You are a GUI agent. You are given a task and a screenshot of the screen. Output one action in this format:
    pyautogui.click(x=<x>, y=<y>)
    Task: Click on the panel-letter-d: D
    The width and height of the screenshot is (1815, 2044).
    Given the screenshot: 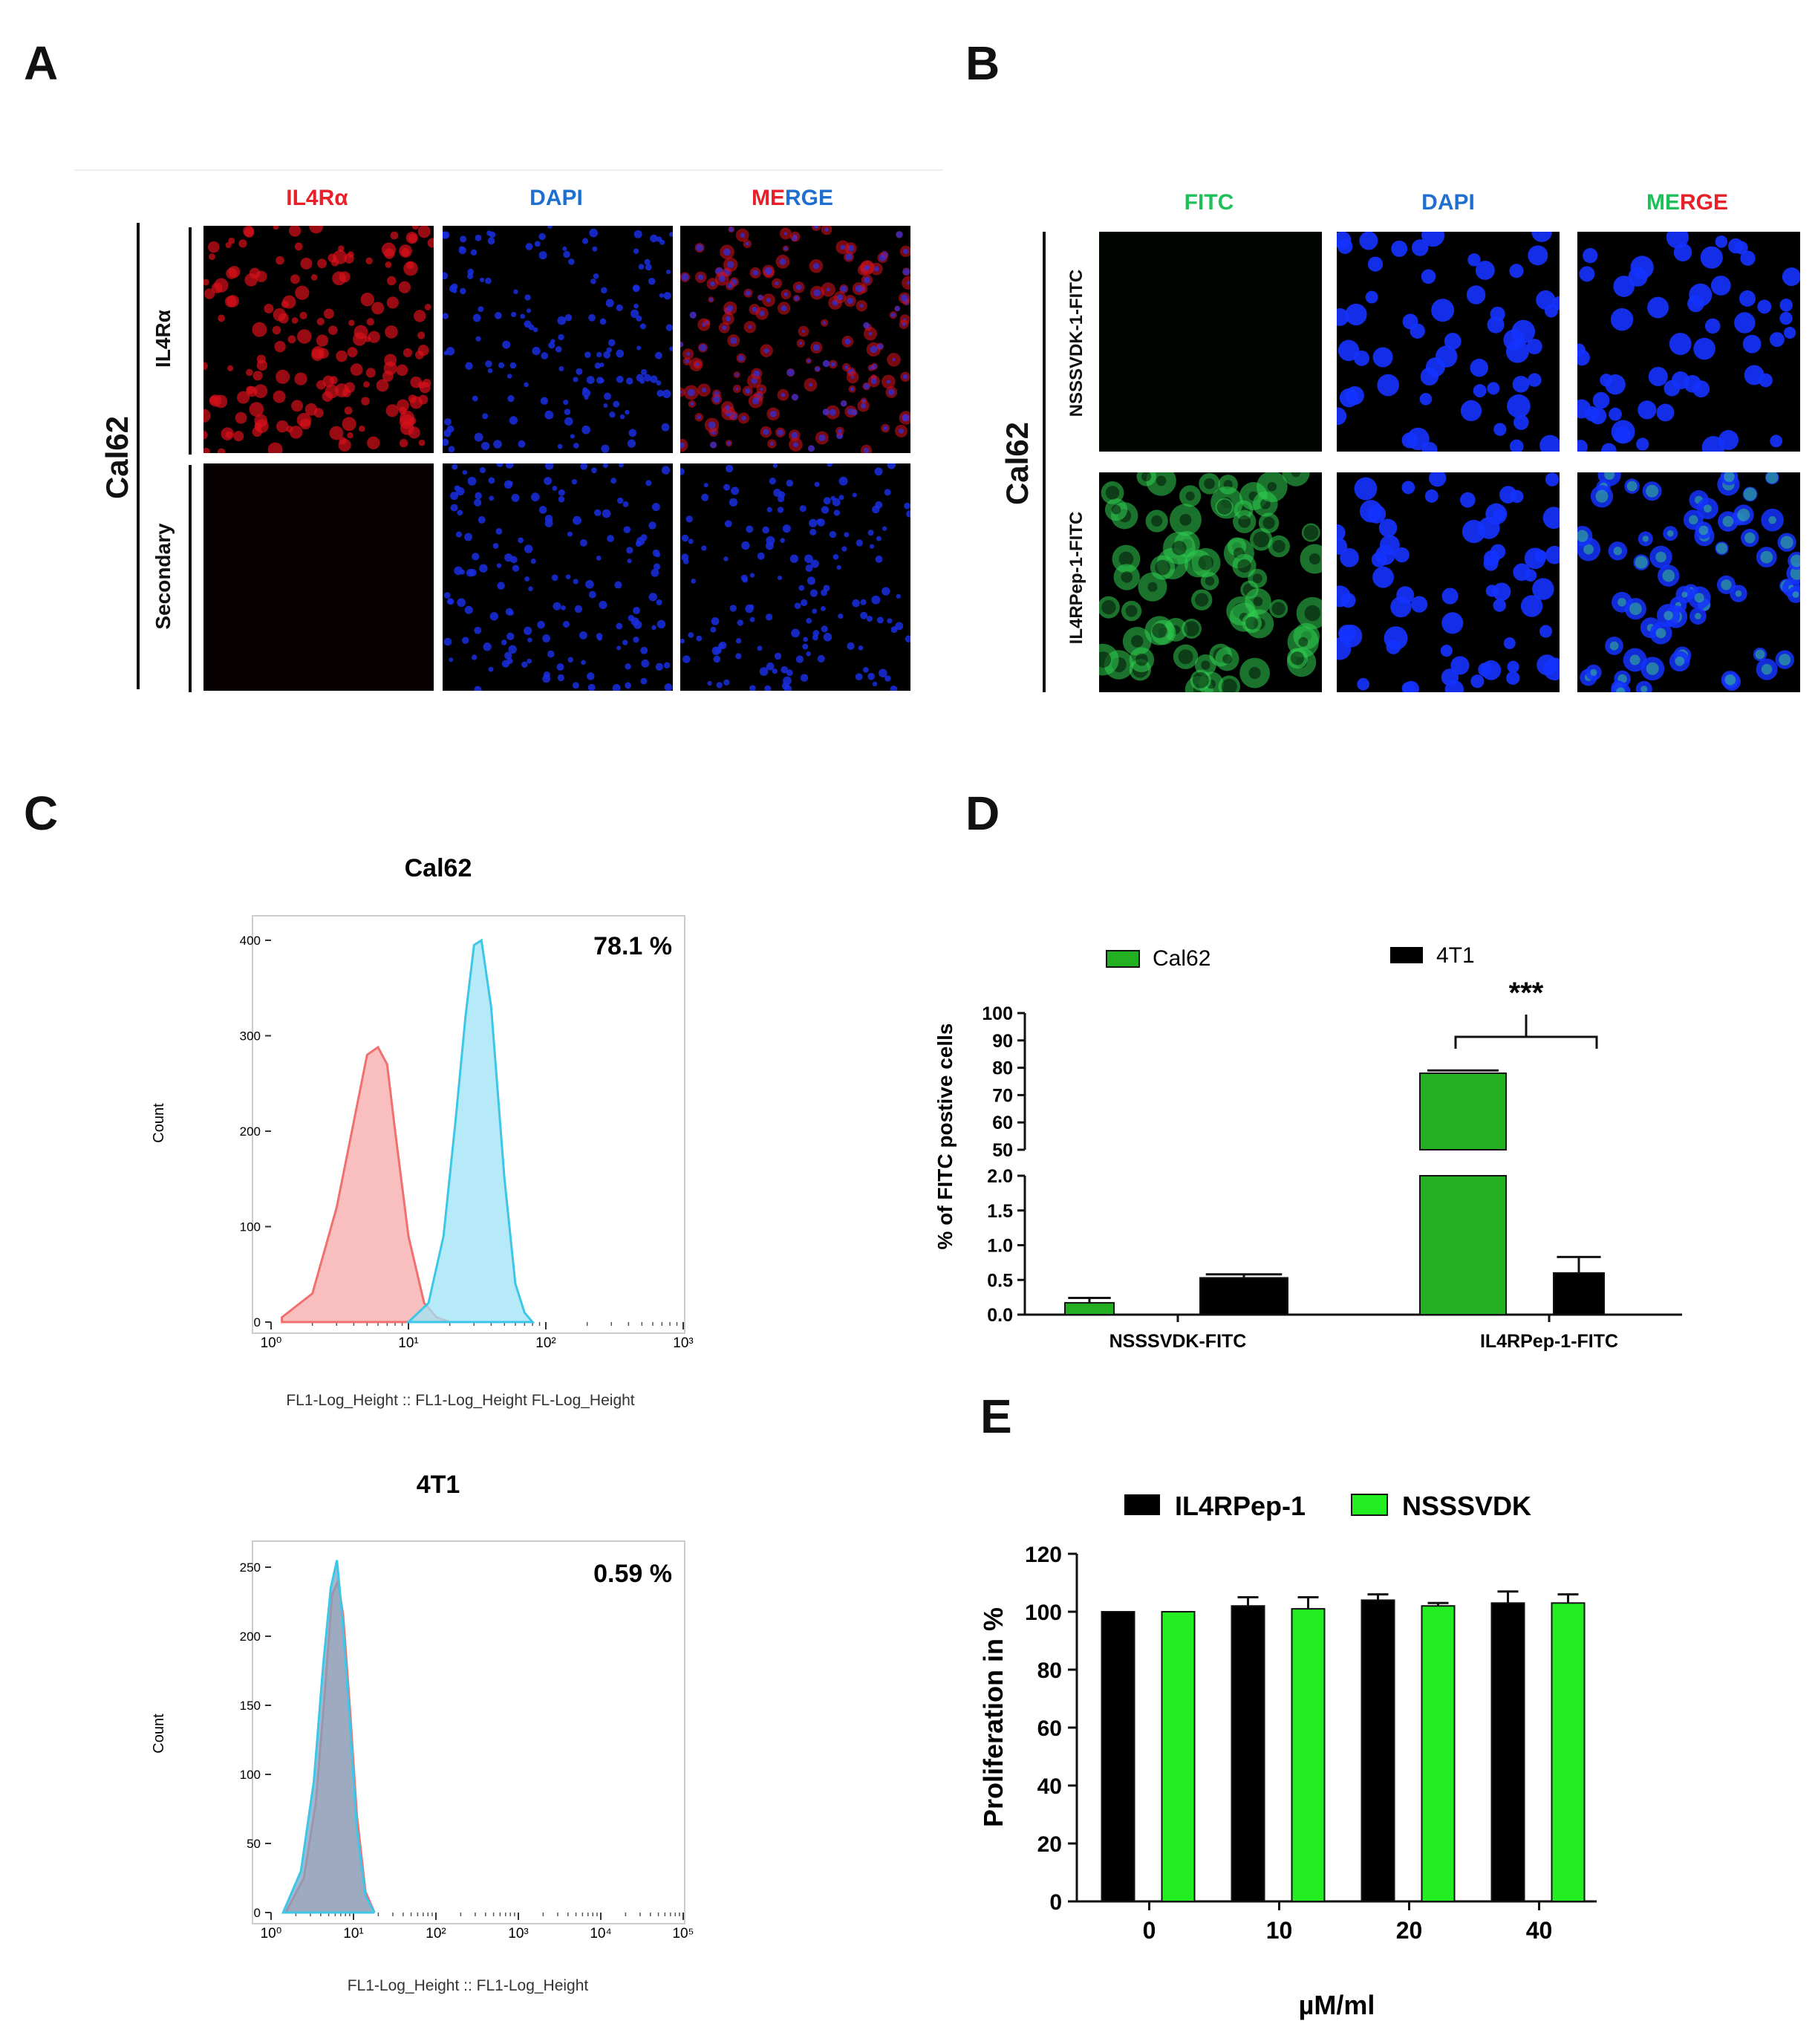 What is the action you would take?
    pyautogui.click(x=982, y=813)
    